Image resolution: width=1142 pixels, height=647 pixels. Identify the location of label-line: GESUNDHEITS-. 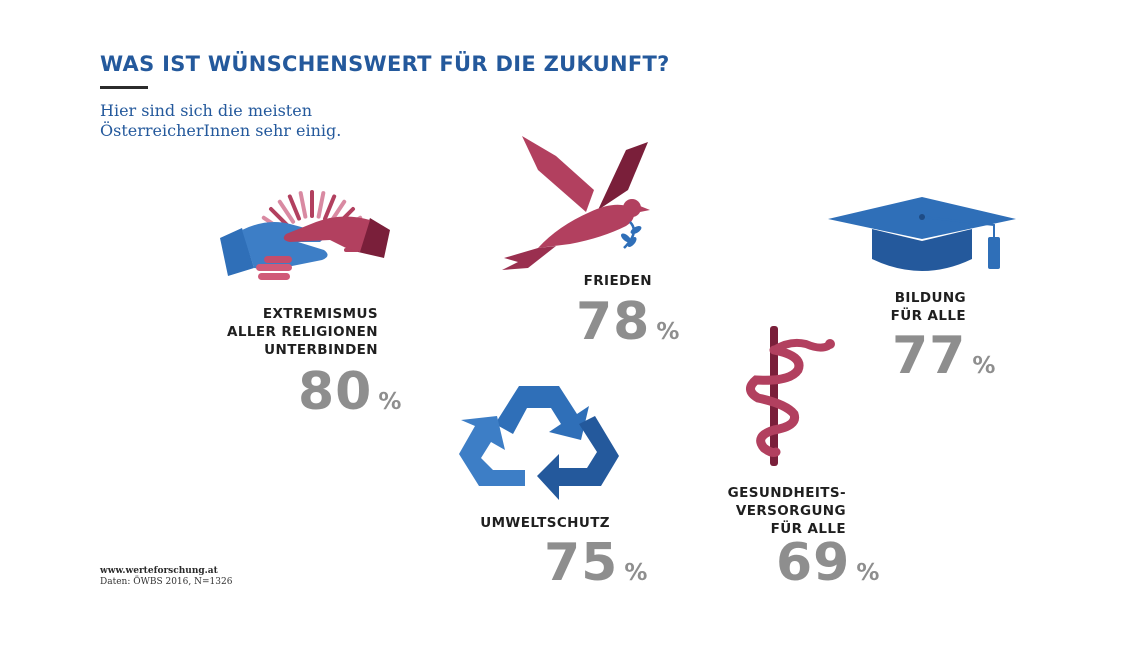
(786, 493).